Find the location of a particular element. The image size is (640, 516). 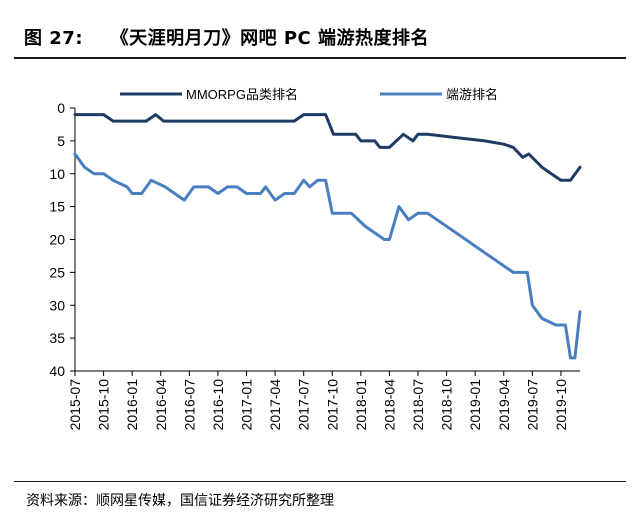

x-tick-label: 2018-01 is located at coordinates (361, 405).